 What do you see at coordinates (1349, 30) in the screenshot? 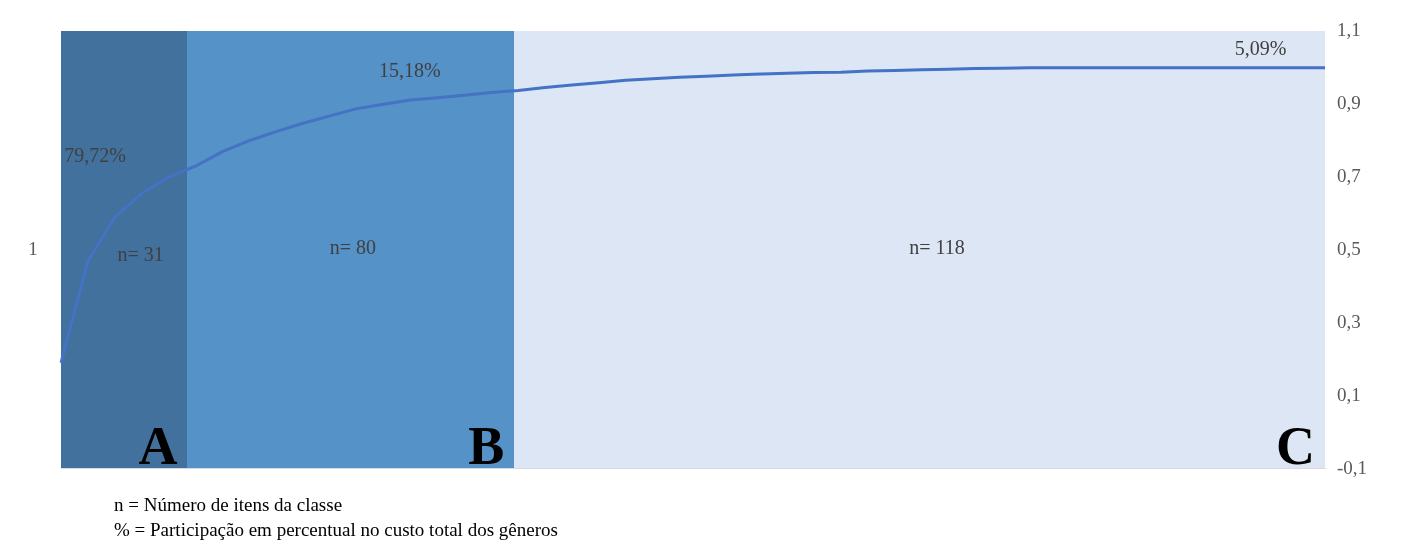
I see `y-tick-label: 1,1` at bounding box center [1349, 30].